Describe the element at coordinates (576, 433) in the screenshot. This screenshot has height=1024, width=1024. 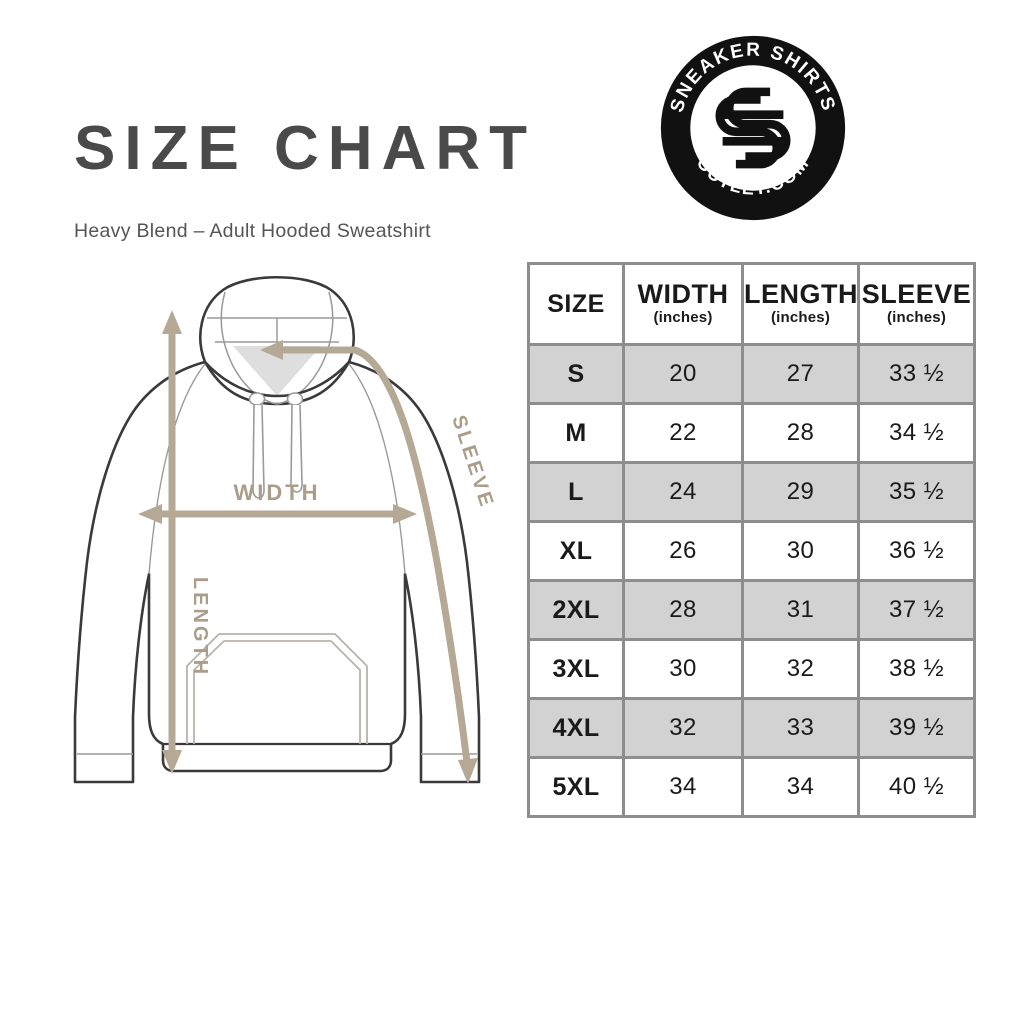
I see `cell-size: M` at that location.